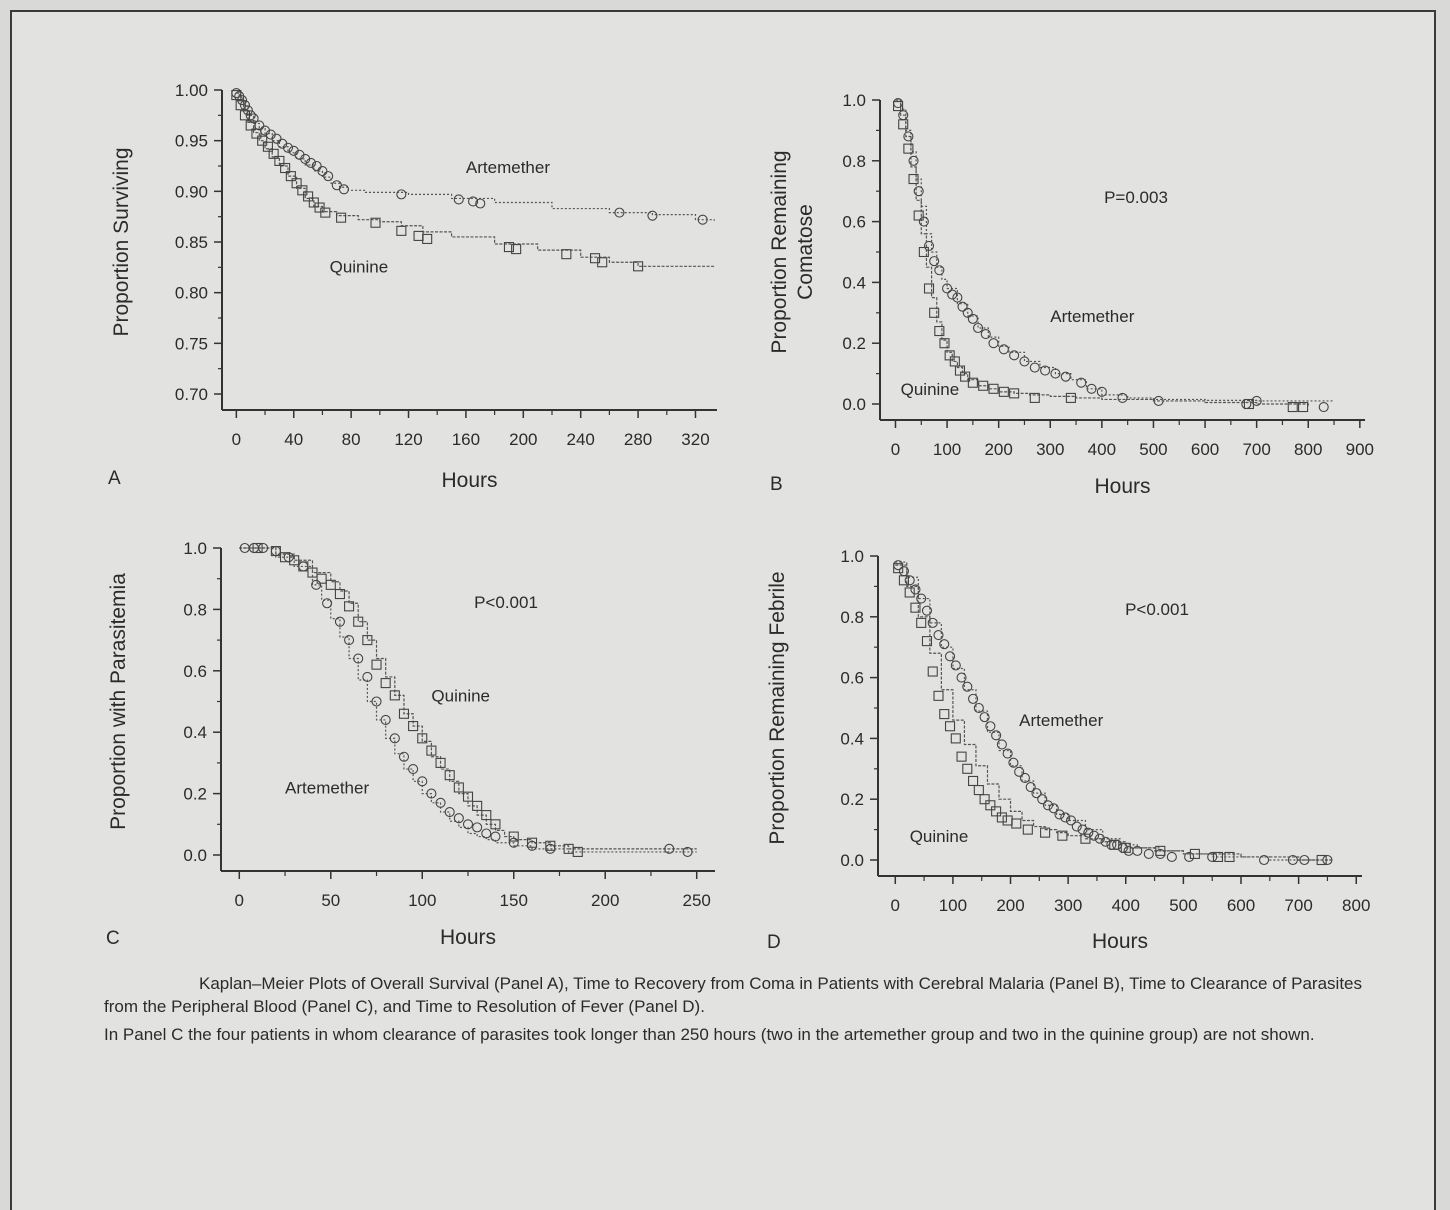  Describe the element at coordinates (330, 900) in the screenshot. I see `x-tick-label: 50` at that location.